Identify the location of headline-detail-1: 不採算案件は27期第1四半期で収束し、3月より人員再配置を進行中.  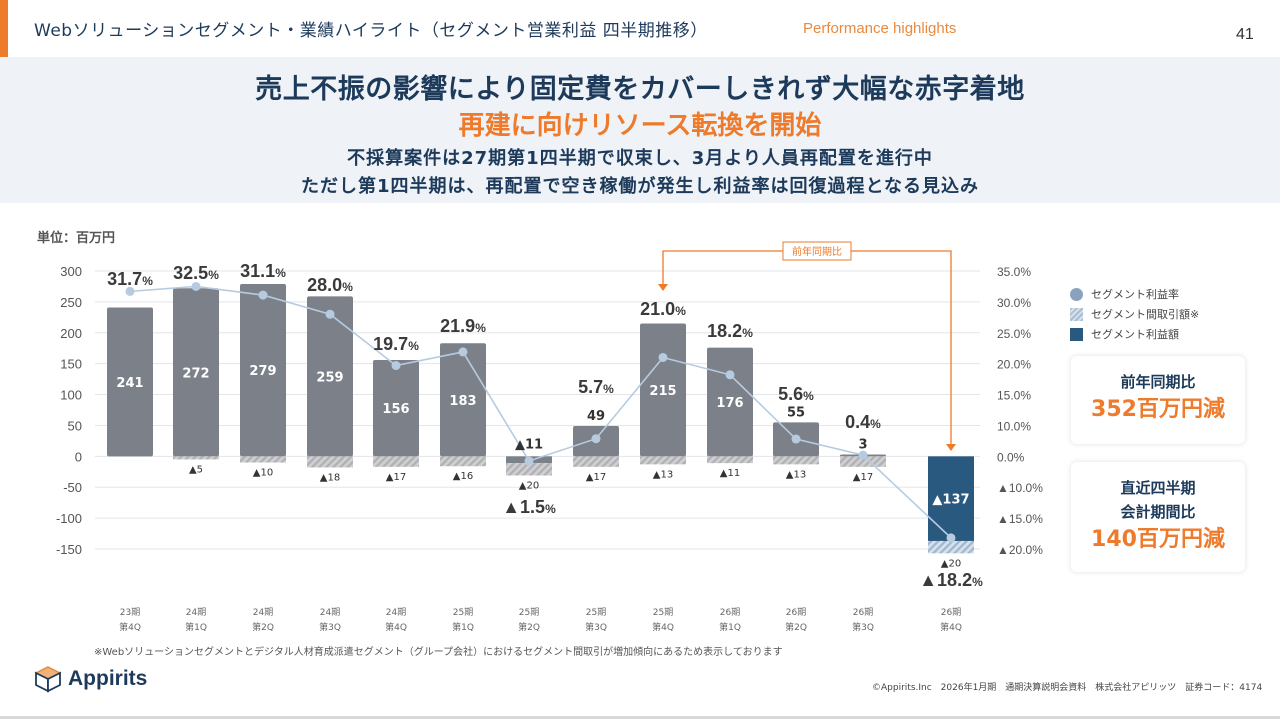
(640, 158).